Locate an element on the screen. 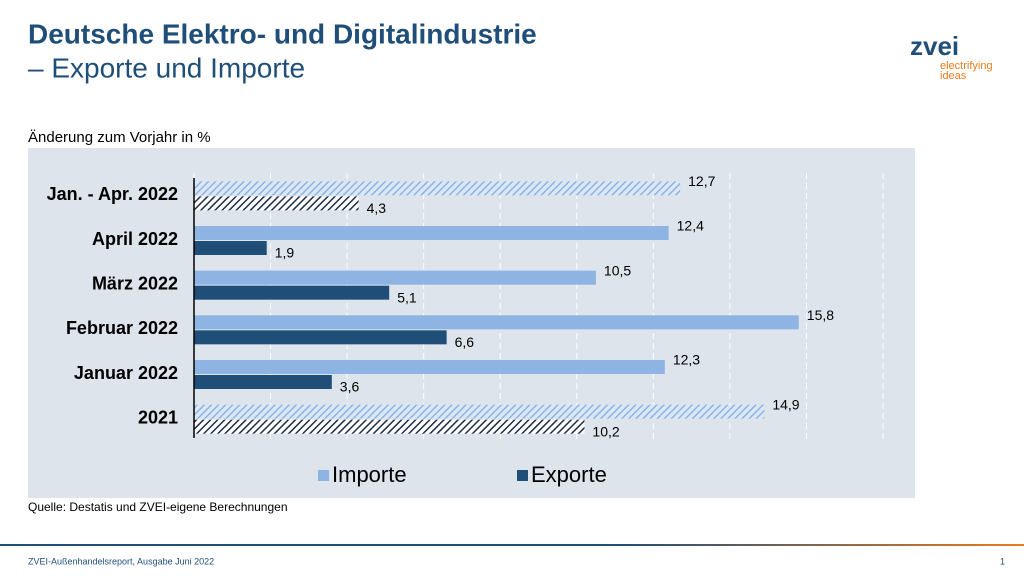 The height and width of the screenshot is (576, 1024). y-tick-label: Jan. - Apr. 2022 is located at coordinates (112, 194).